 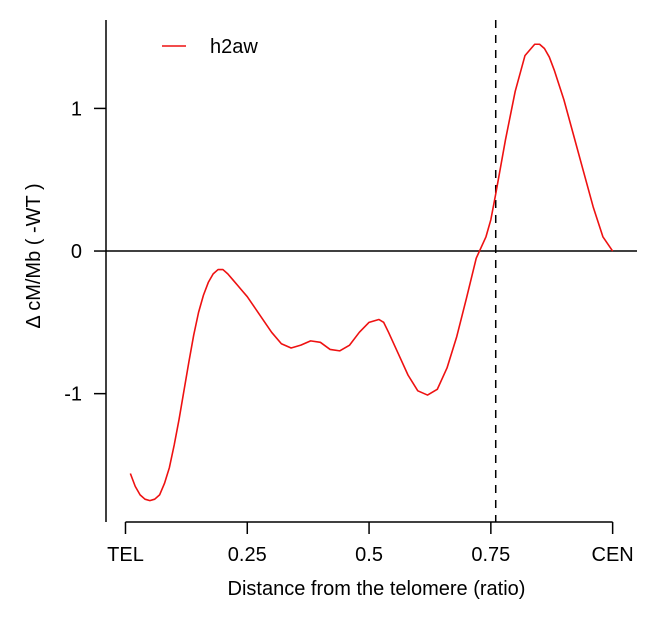 What do you see at coordinates (34, 255) in the screenshot?
I see `y-axis-title: Δ cM/Mb ( -WT )` at bounding box center [34, 255].